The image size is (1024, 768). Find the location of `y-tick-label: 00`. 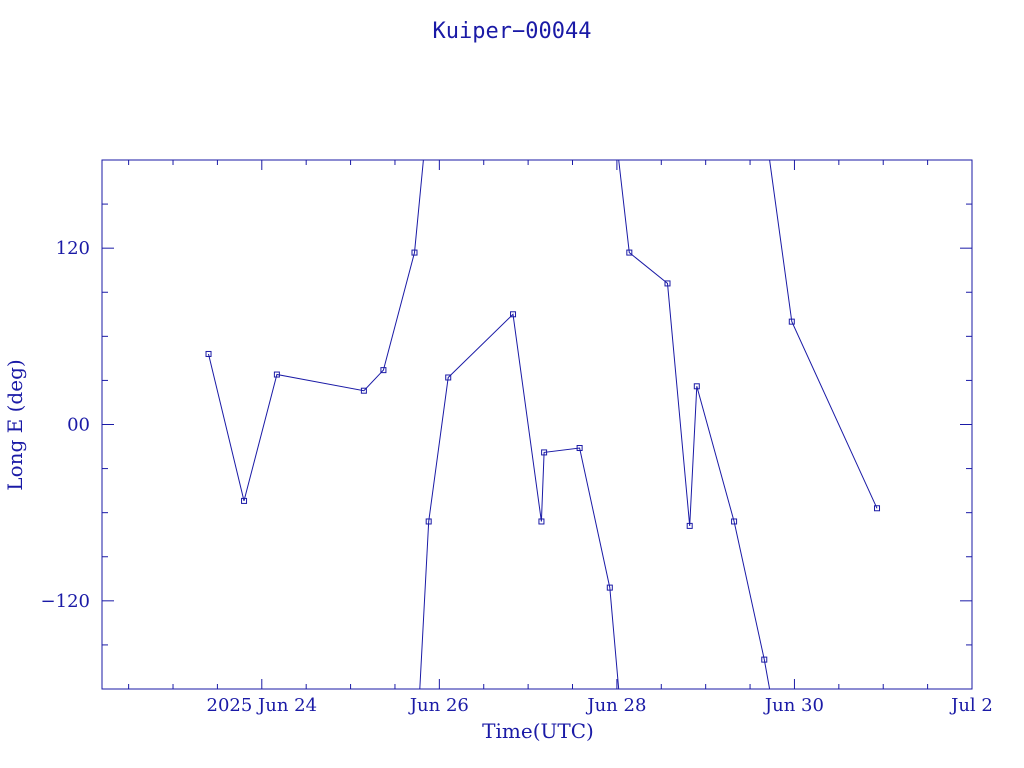

y-tick-label: 00 is located at coordinates (78, 425).